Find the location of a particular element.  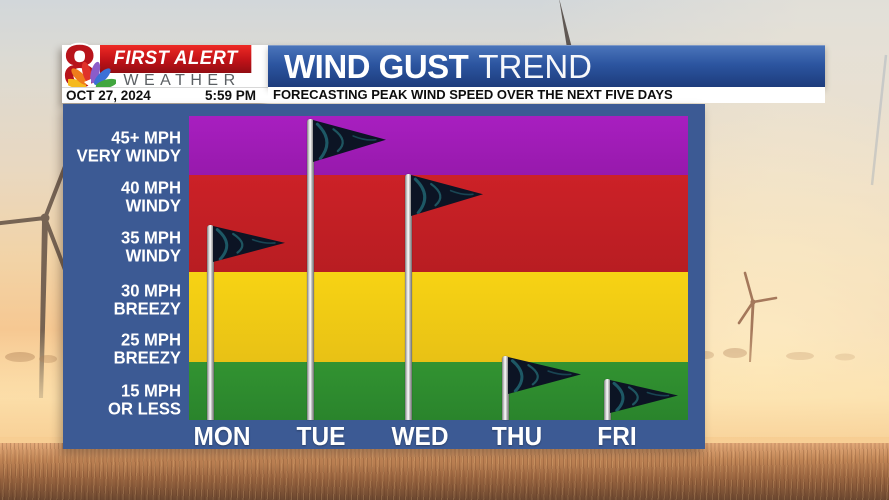

wind-flag-icon-wed is located at coordinates (447, 195).